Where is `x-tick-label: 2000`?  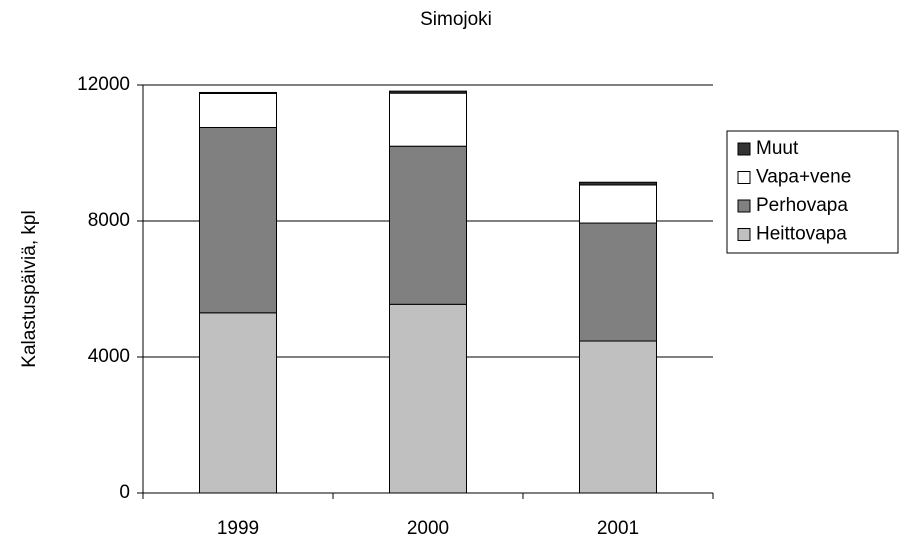
x-tick-label: 2000 is located at coordinates (428, 528).